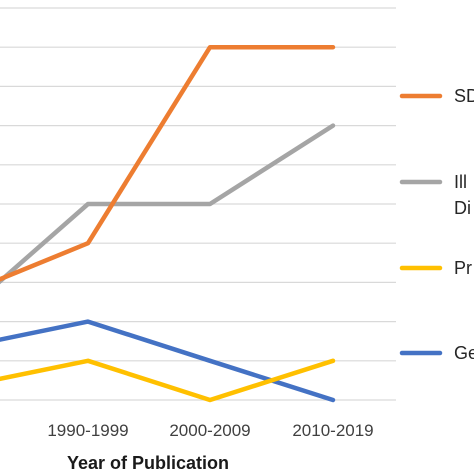  Describe the element at coordinates (87, 430) in the screenshot. I see `x-tick-label: 1990-1999` at that location.